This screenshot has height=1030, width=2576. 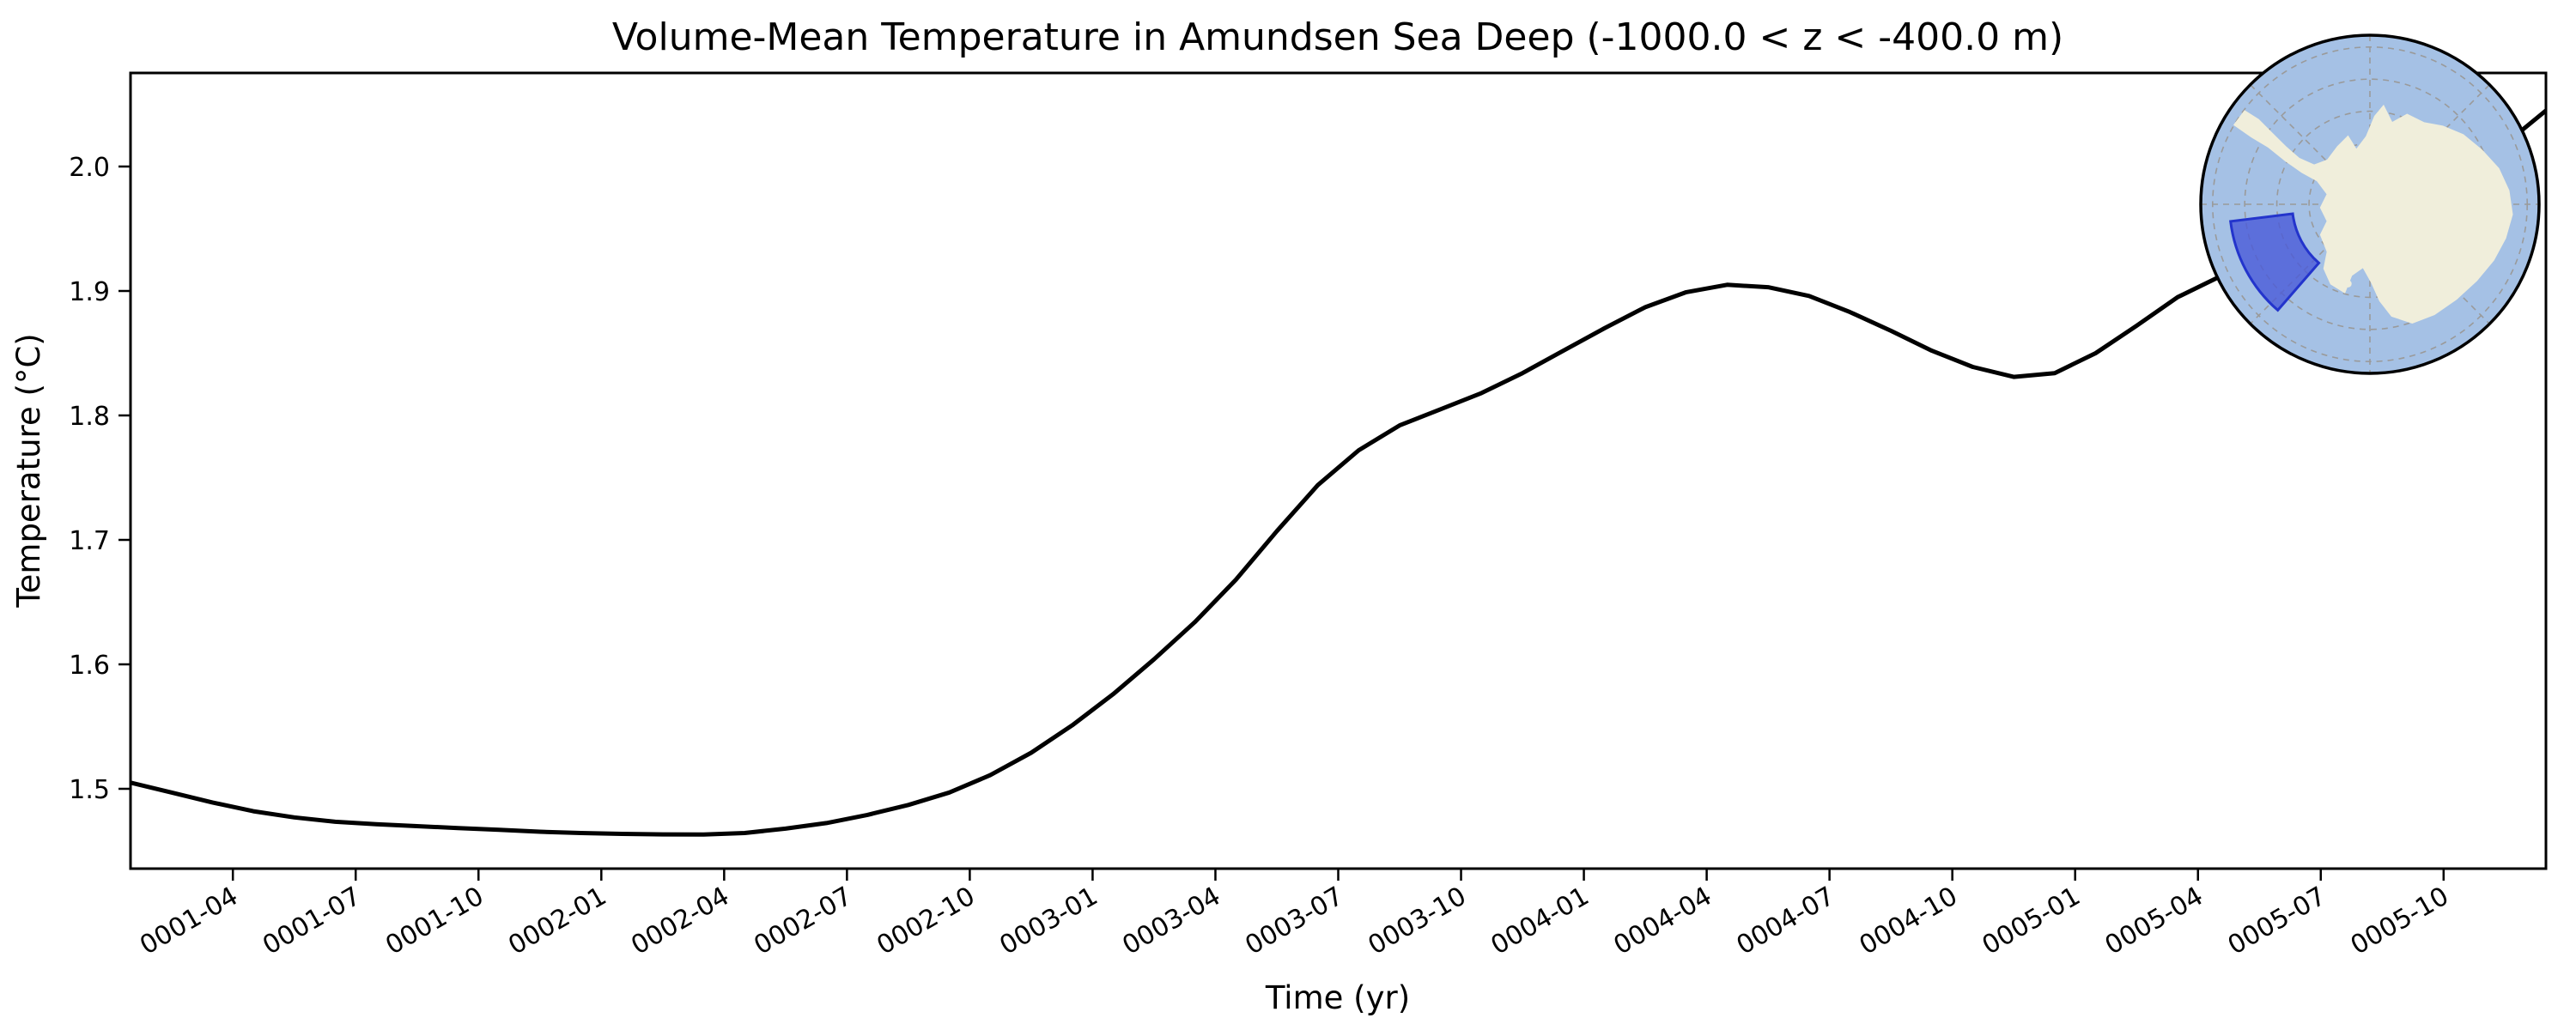 I want to click on y-axis-label: Temperature (°C), so click(x=28, y=470).